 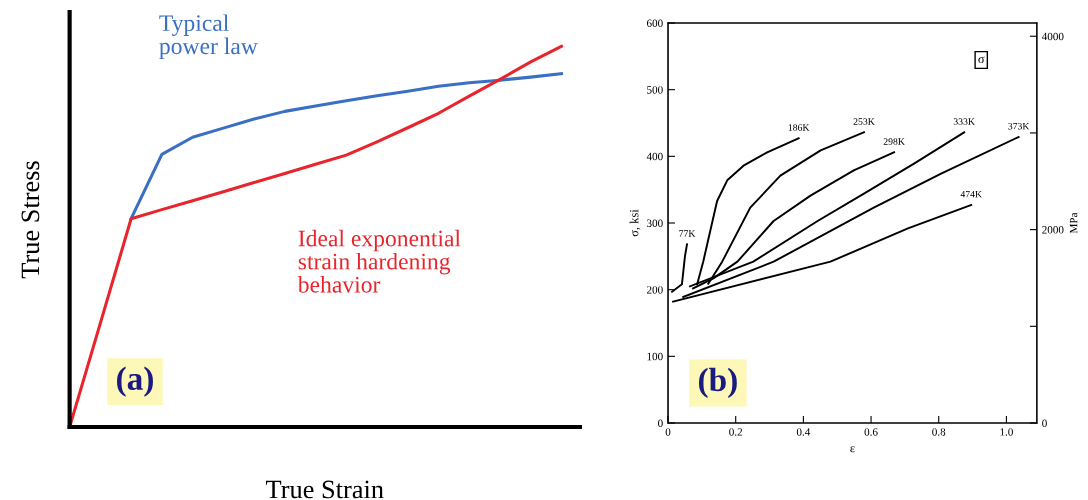 What do you see at coordinates (971, 194) in the screenshot?
I see `series-label: 474K` at bounding box center [971, 194].